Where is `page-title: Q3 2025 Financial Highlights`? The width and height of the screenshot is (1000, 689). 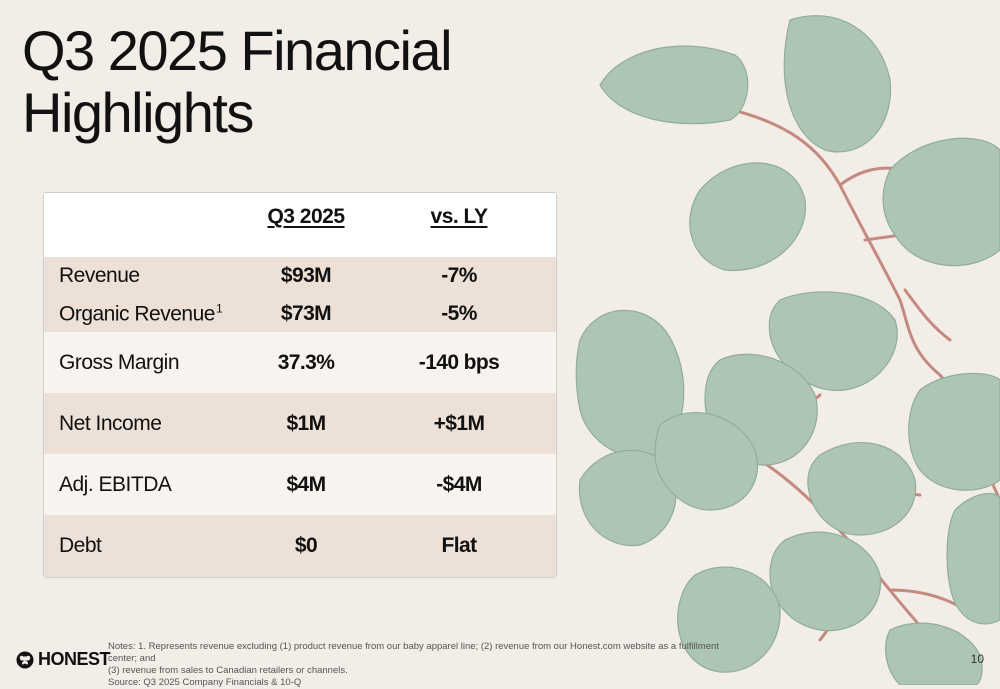
page-title: Q3 2025 Financial Highlights is located at coordinates (237, 81).